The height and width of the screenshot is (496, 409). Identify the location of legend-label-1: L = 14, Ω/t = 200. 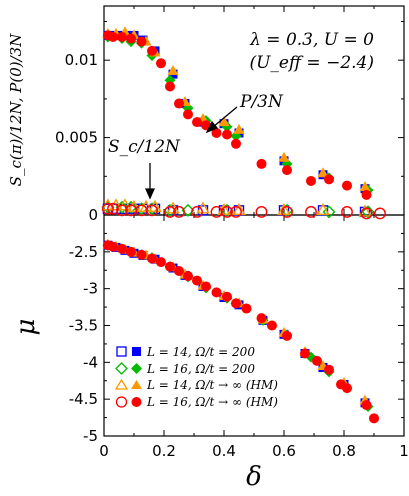
(200, 352).